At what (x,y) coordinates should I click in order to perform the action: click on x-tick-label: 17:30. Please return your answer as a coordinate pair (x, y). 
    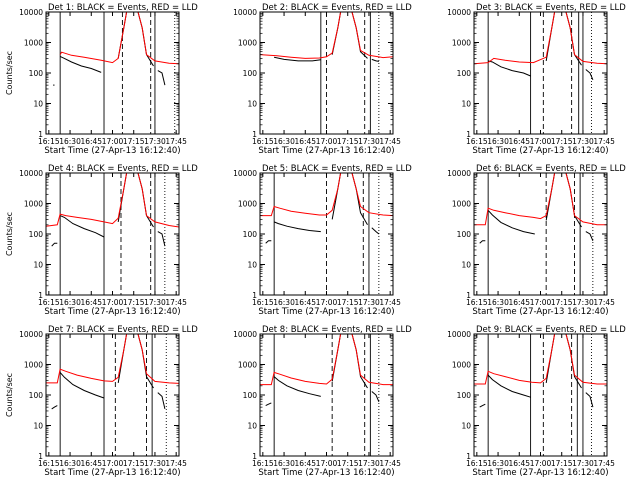
    Looking at the image, I should click on (583, 463).